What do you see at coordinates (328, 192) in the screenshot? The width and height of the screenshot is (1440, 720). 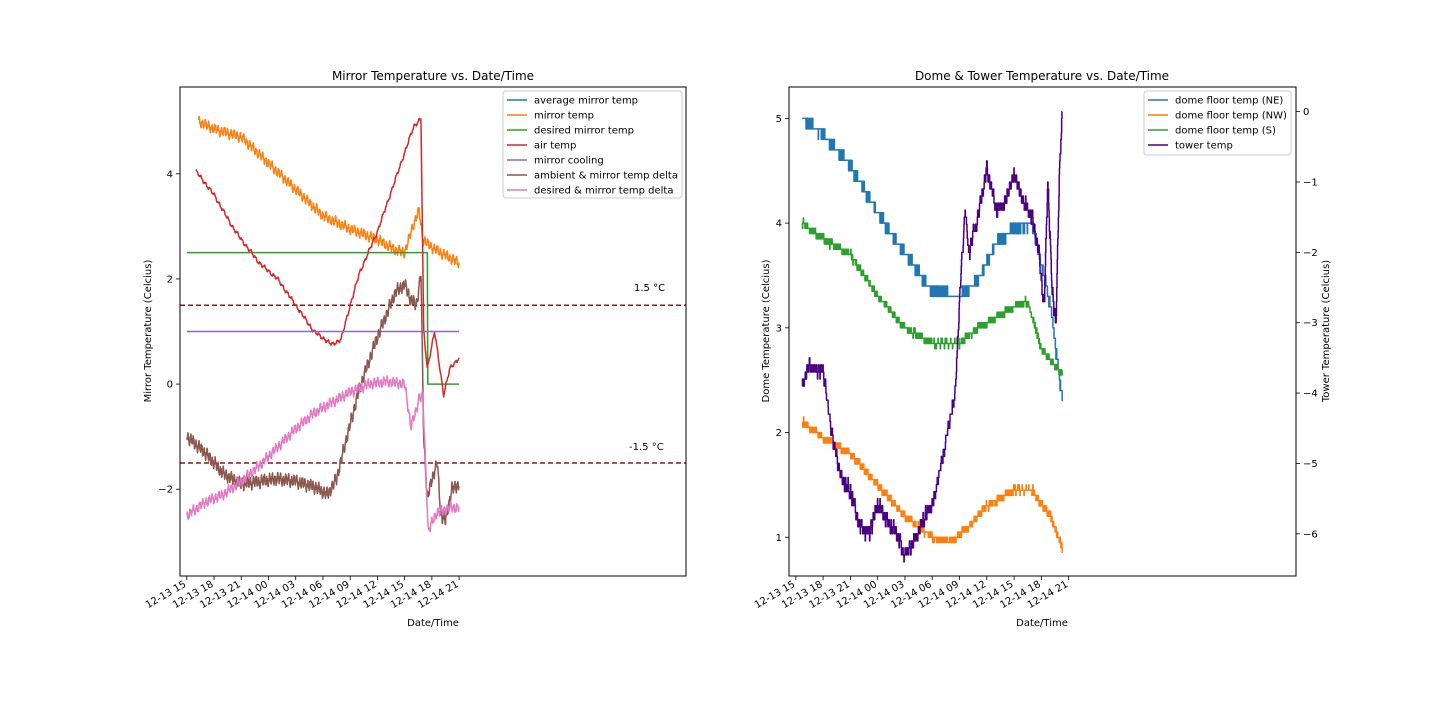 I see `series-line-mirror-temp` at bounding box center [328, 192].